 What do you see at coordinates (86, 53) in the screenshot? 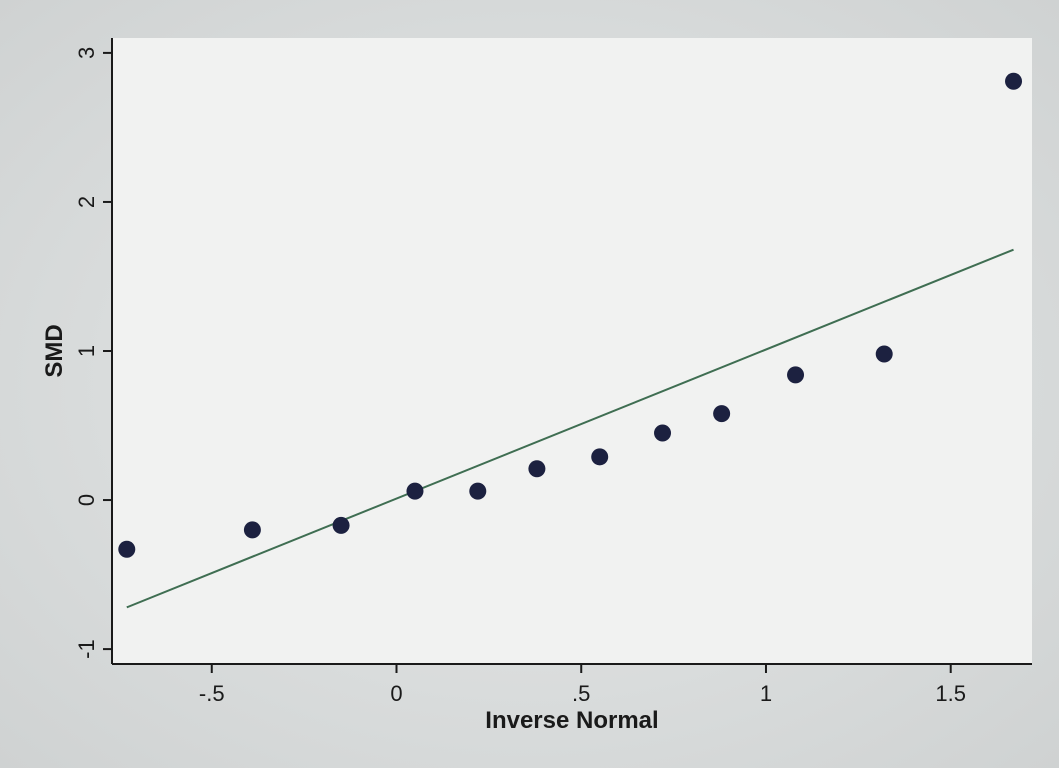
I see `y-tick-label: 3` at bounding box center [86, 53].